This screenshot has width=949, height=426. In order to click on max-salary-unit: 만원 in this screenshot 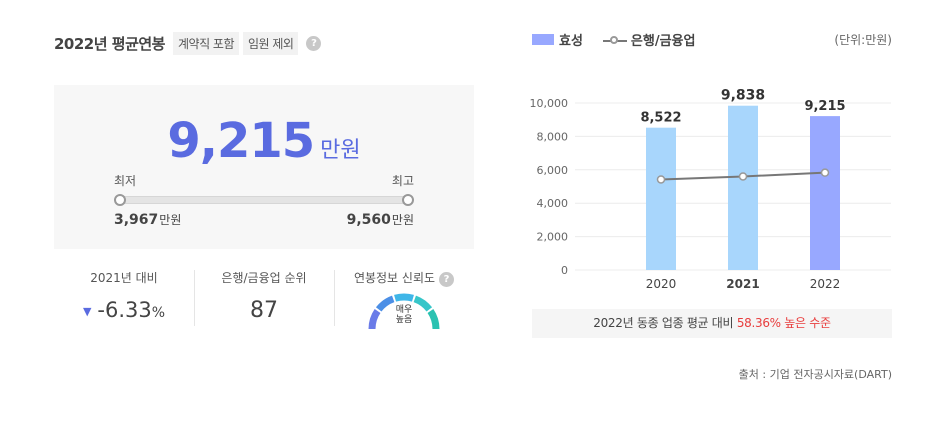, I will do `click(402, 220)`.